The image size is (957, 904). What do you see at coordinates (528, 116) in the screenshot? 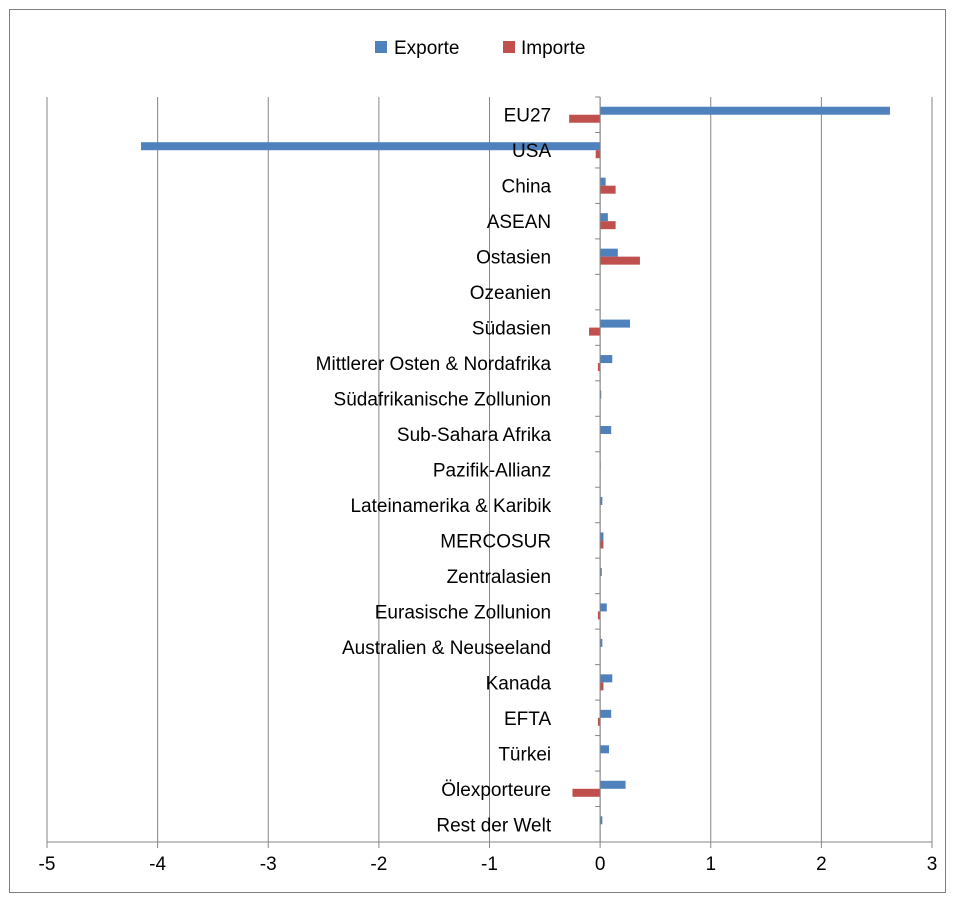
I see `category-label: EU27` at bounding box center [528, 116].